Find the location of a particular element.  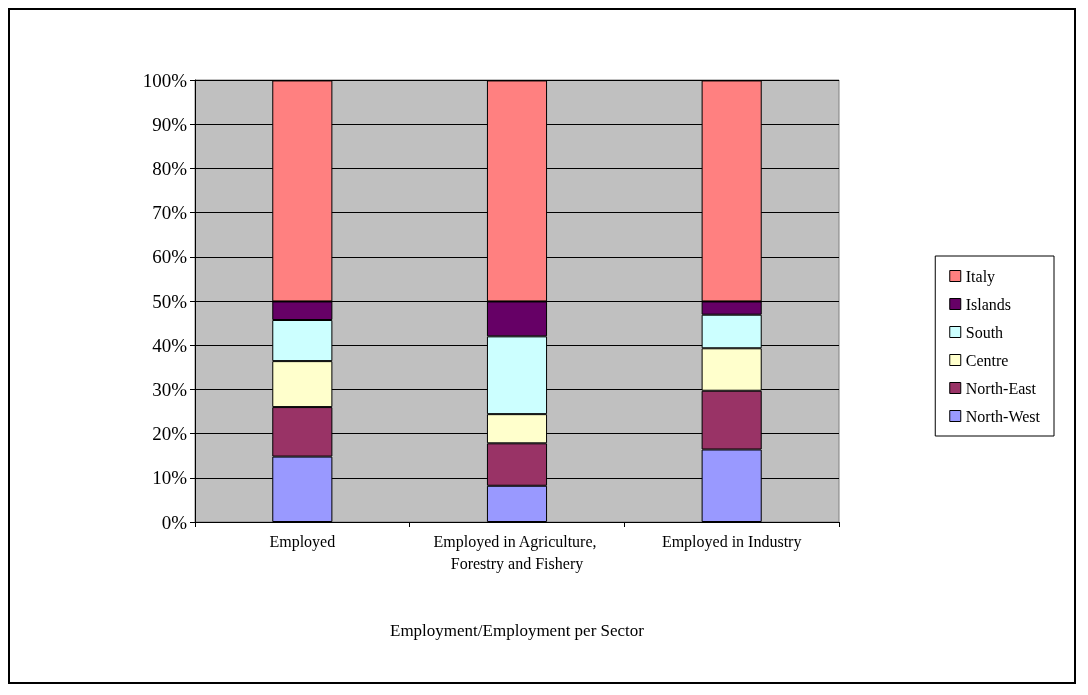

legend-label: North-West is located at coordinates (1003, 416).